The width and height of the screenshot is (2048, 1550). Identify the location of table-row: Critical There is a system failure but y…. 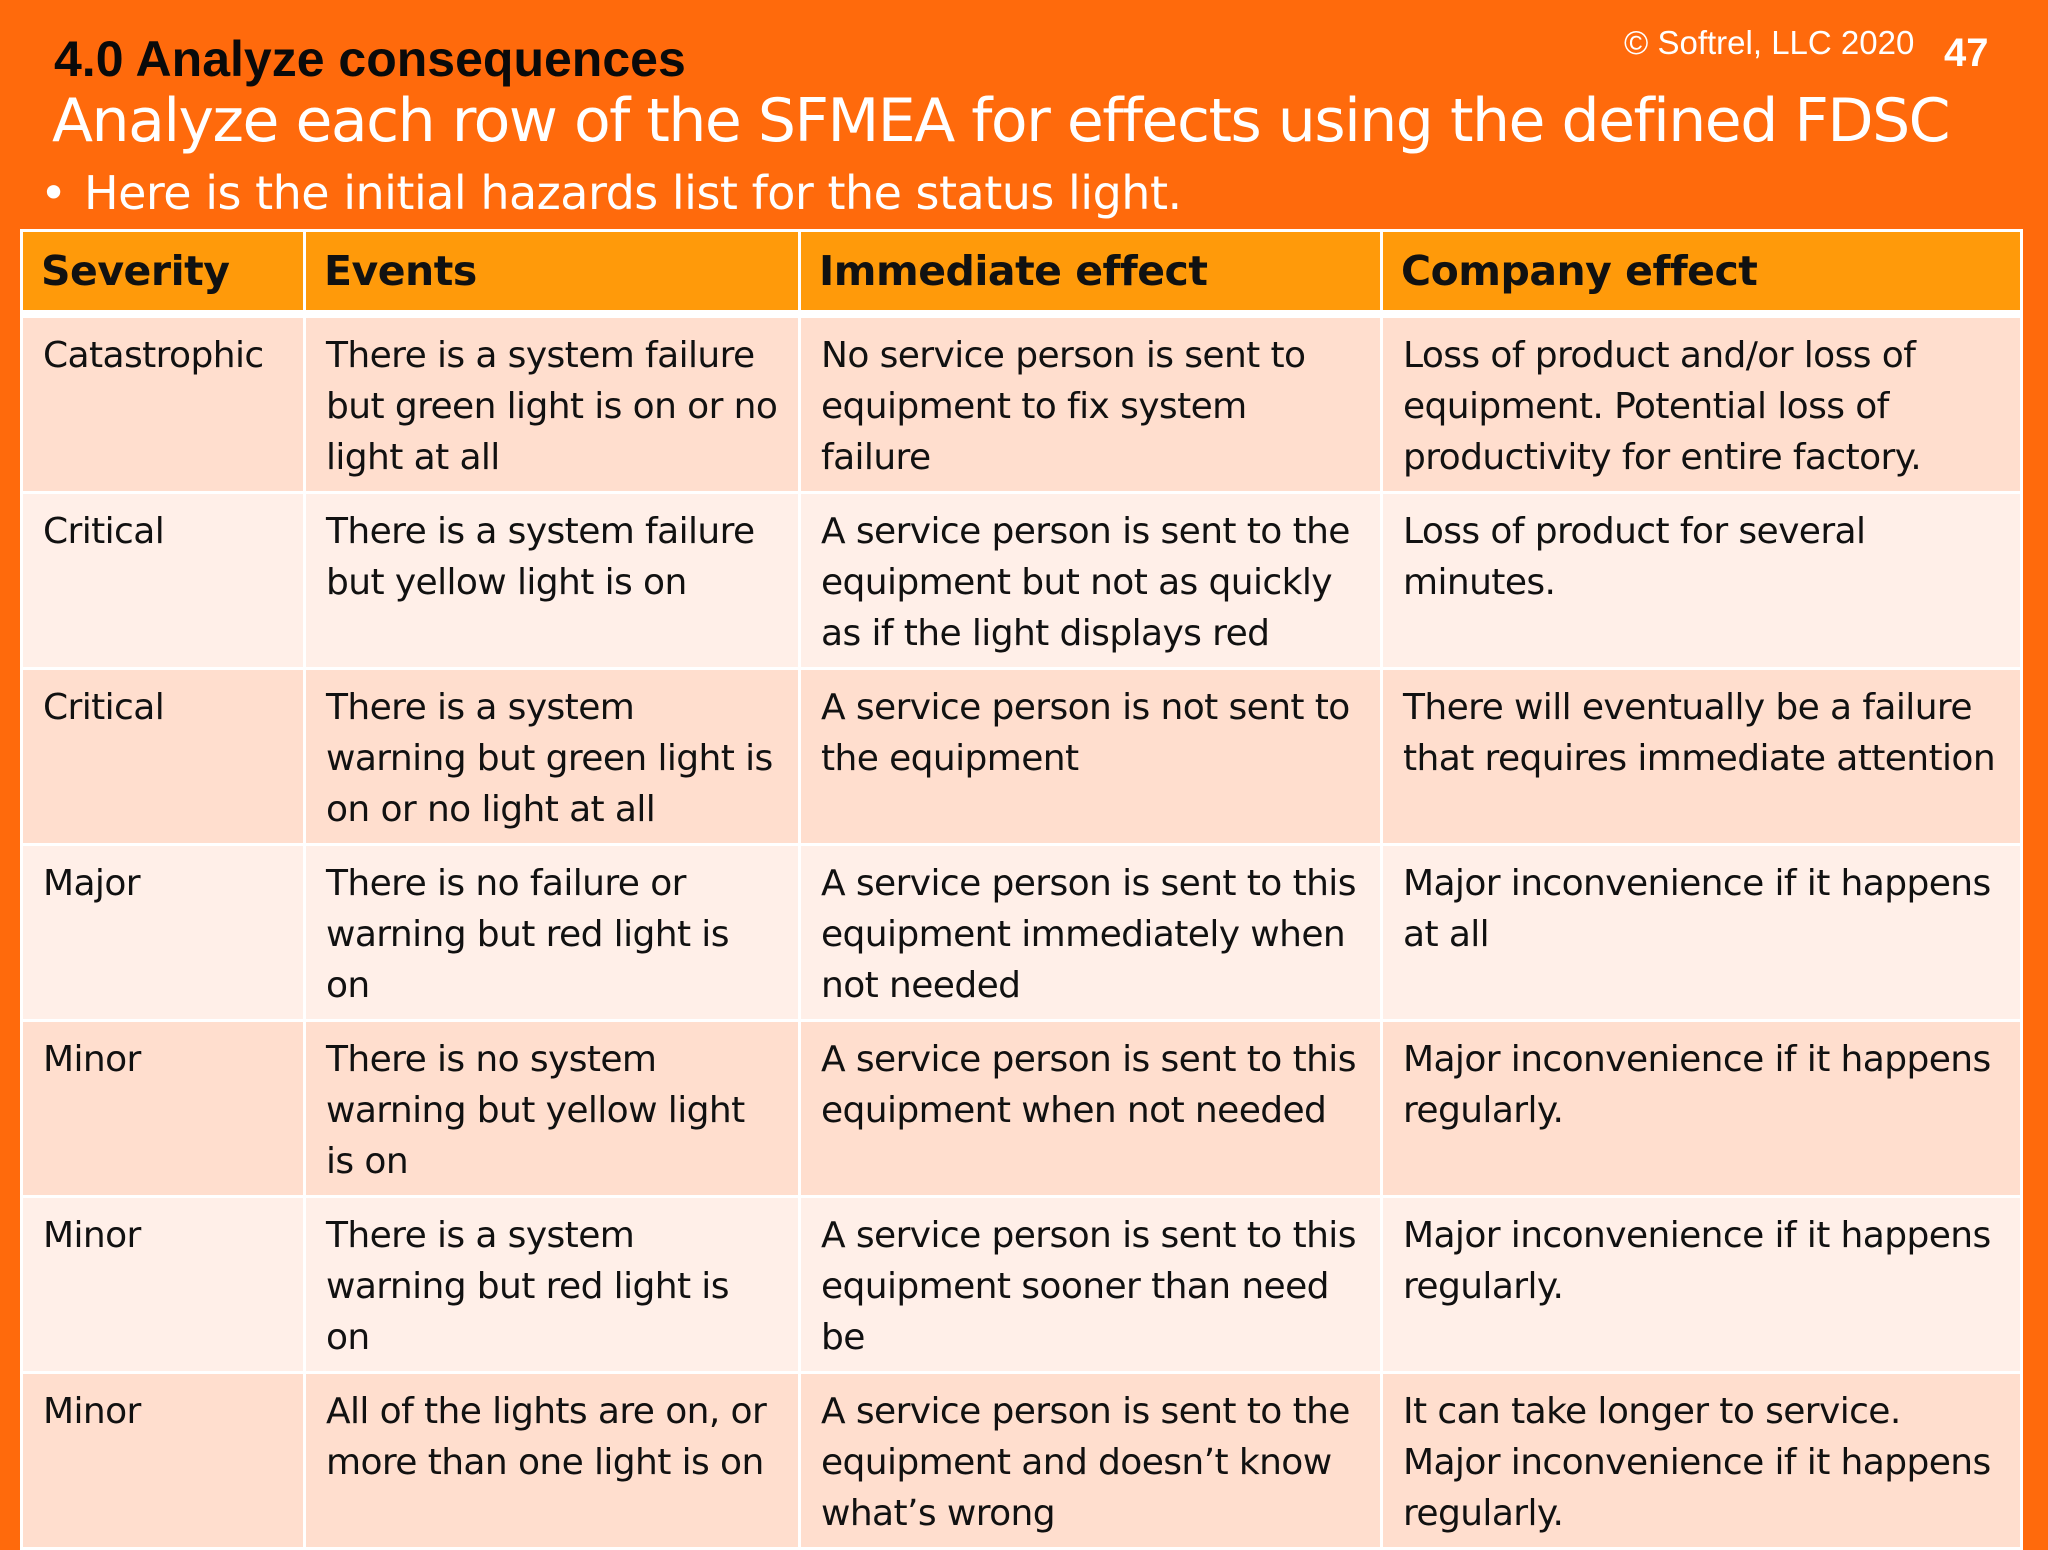
(1021, 580).